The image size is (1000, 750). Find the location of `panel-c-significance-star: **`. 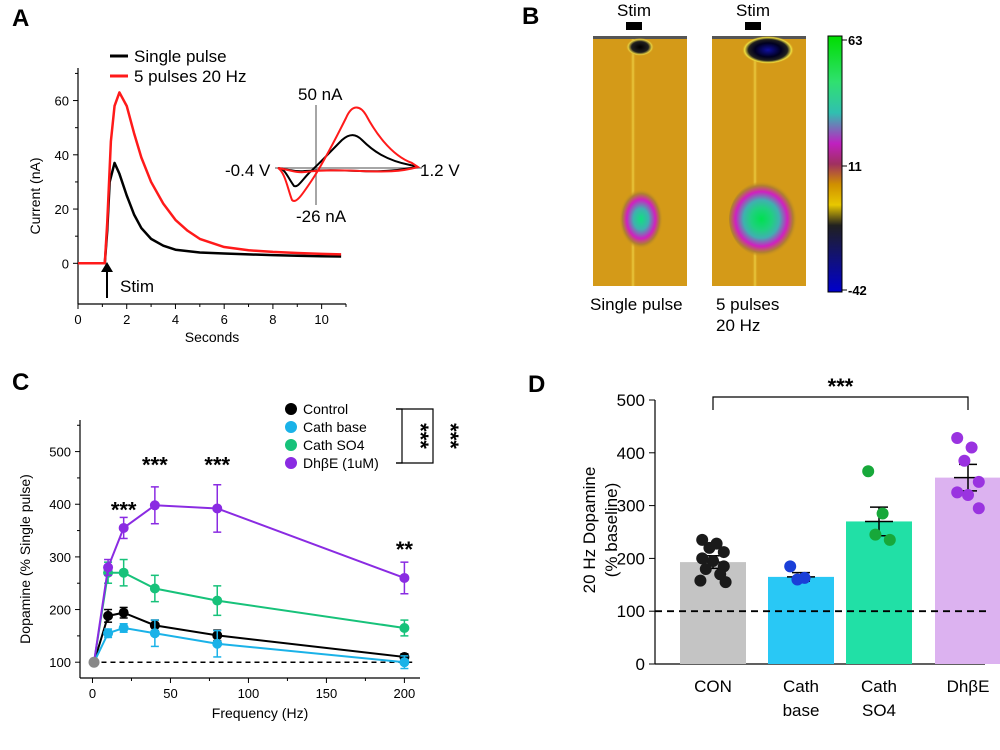

panel-c-significance-star: ** is located at coordinates (405, 549).